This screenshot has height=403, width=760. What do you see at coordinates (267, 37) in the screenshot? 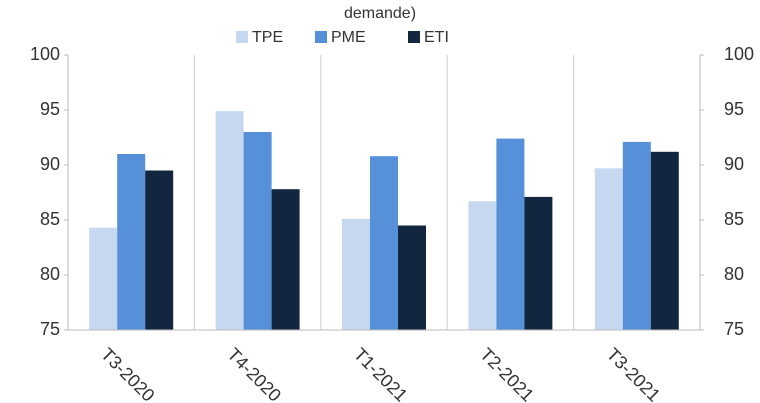
I see `legend-label: TPE` at bounding box center [267, 37].